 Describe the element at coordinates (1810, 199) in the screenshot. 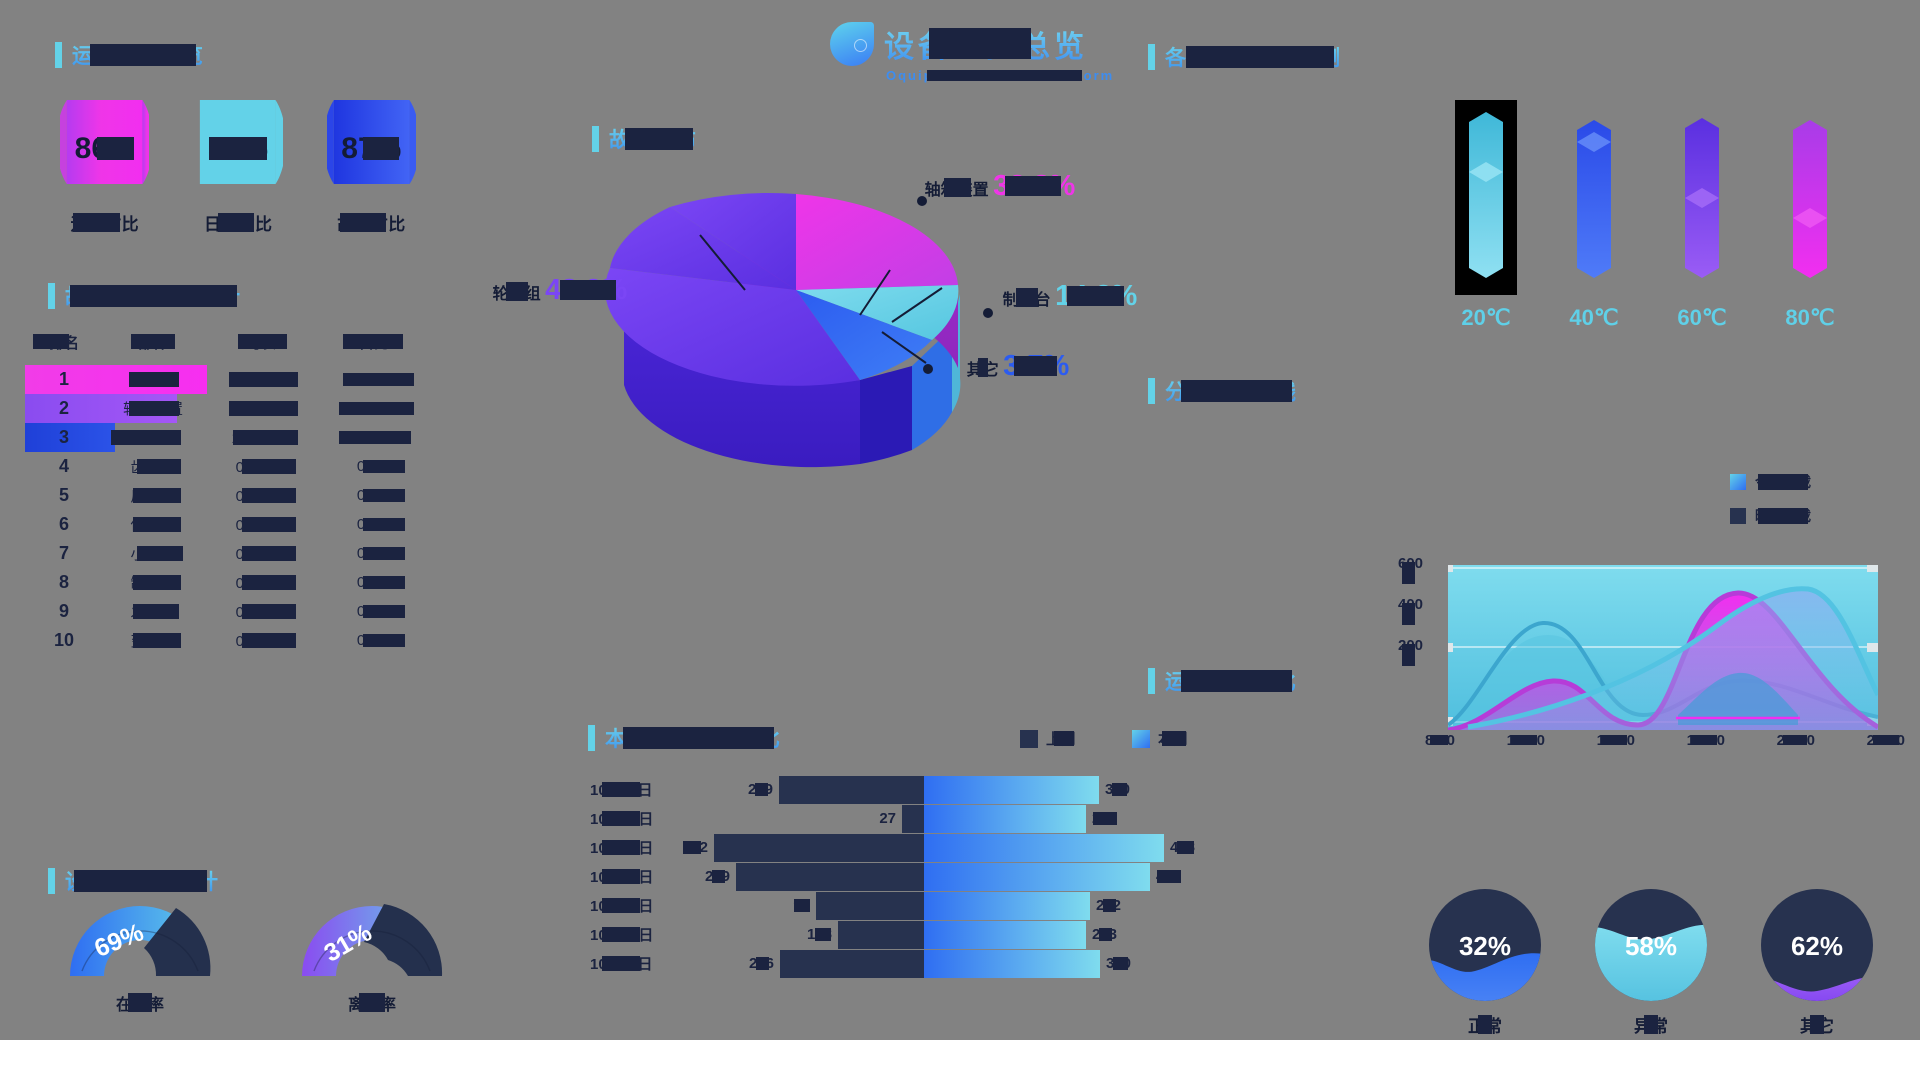

I see `bar3d-magenta` at that location.